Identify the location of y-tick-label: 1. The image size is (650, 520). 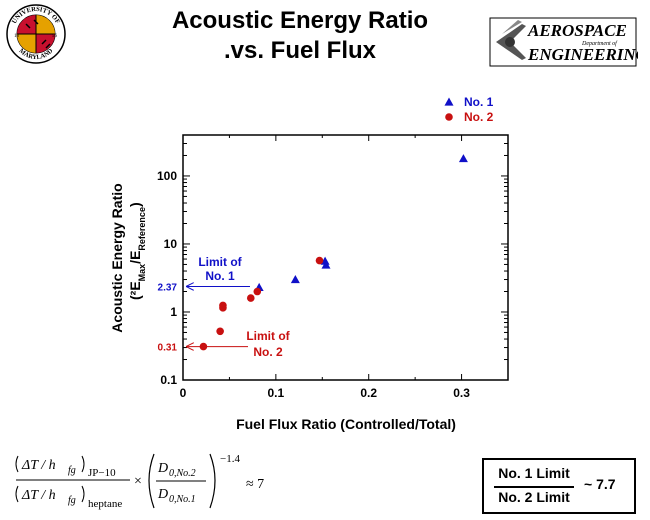
(173, 312).